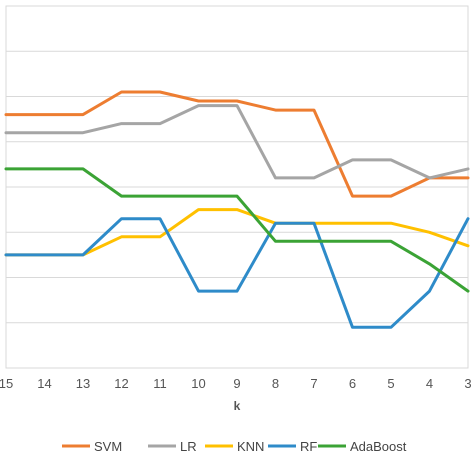 This screenshot has height=474, width=474. What do you see at coordinates (390, 383) in the screenshot?
I see `x-tick-label: 5` at bounding box center [390, 383].